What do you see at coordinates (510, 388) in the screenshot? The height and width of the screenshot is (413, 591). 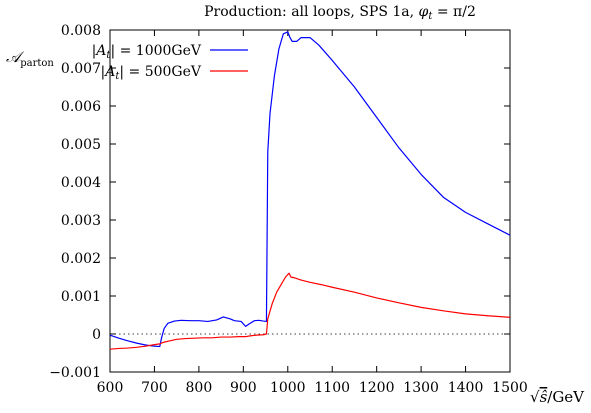 I see `x-tick-label: 1500` at bounding box center [510, 388].